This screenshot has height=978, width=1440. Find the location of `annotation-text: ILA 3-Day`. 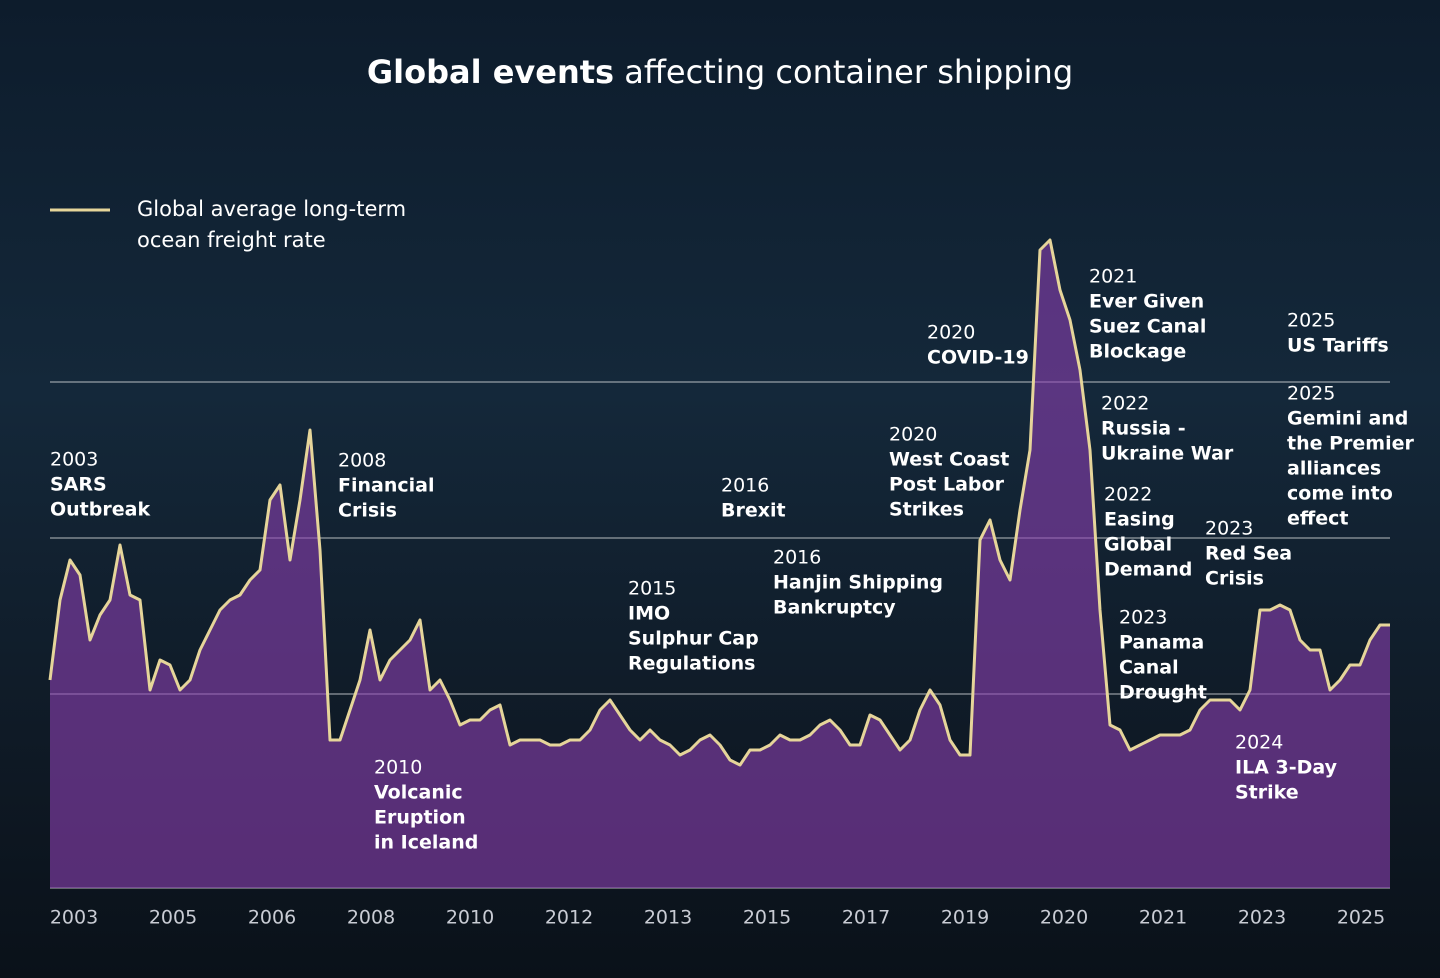

annotation-text: ILA 3-Day is located at coordinates (1286, 768).